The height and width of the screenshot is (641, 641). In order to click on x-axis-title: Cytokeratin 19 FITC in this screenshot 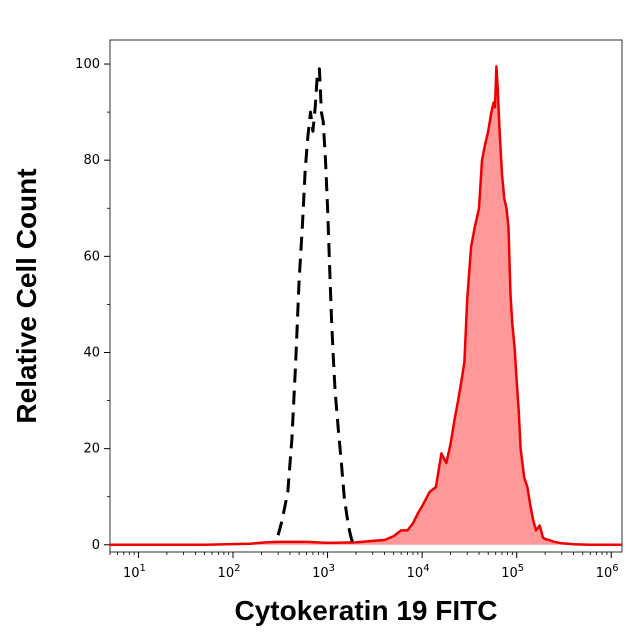, I will do `click(366, 610)`.